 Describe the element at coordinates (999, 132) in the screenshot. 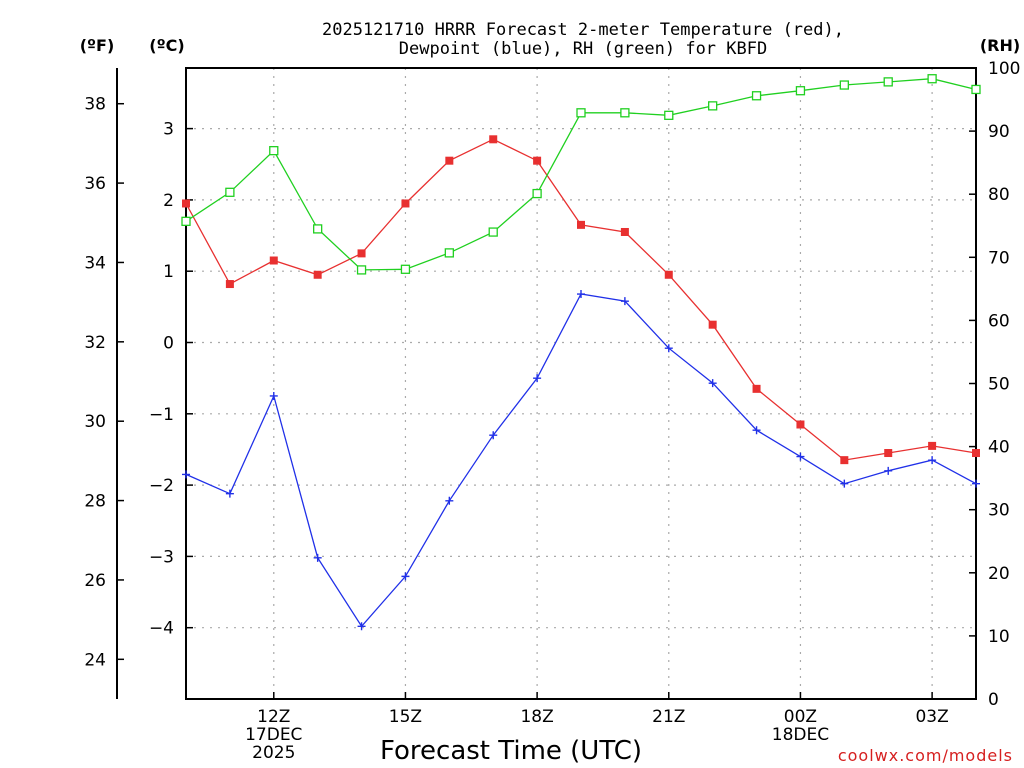

I see `rh-tick-label: 90` at that location.